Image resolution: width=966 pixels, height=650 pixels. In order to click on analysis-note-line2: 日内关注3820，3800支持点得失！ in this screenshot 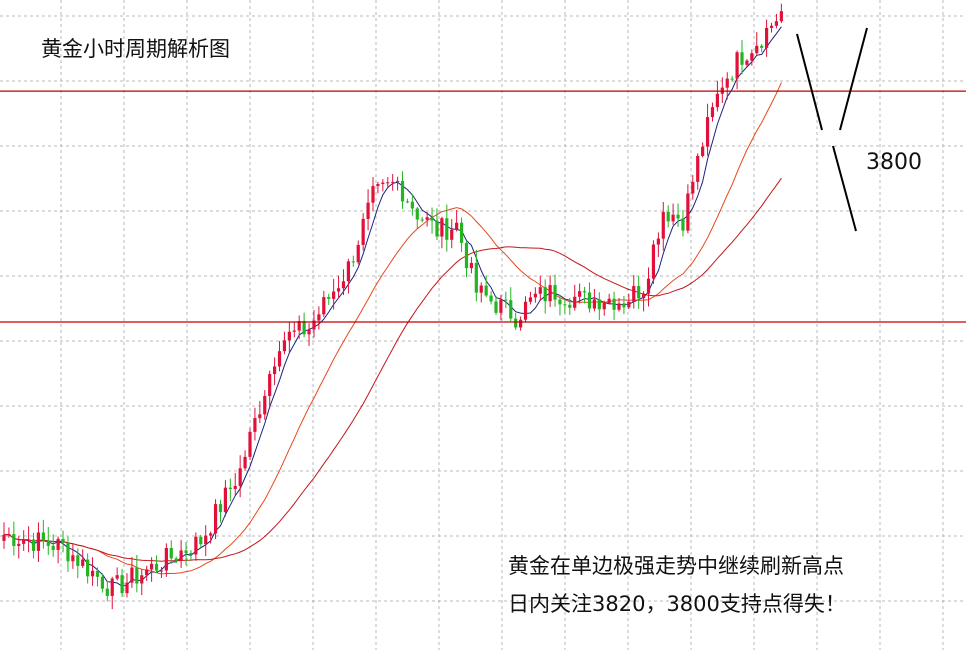, I will do `click(677, 604)`.